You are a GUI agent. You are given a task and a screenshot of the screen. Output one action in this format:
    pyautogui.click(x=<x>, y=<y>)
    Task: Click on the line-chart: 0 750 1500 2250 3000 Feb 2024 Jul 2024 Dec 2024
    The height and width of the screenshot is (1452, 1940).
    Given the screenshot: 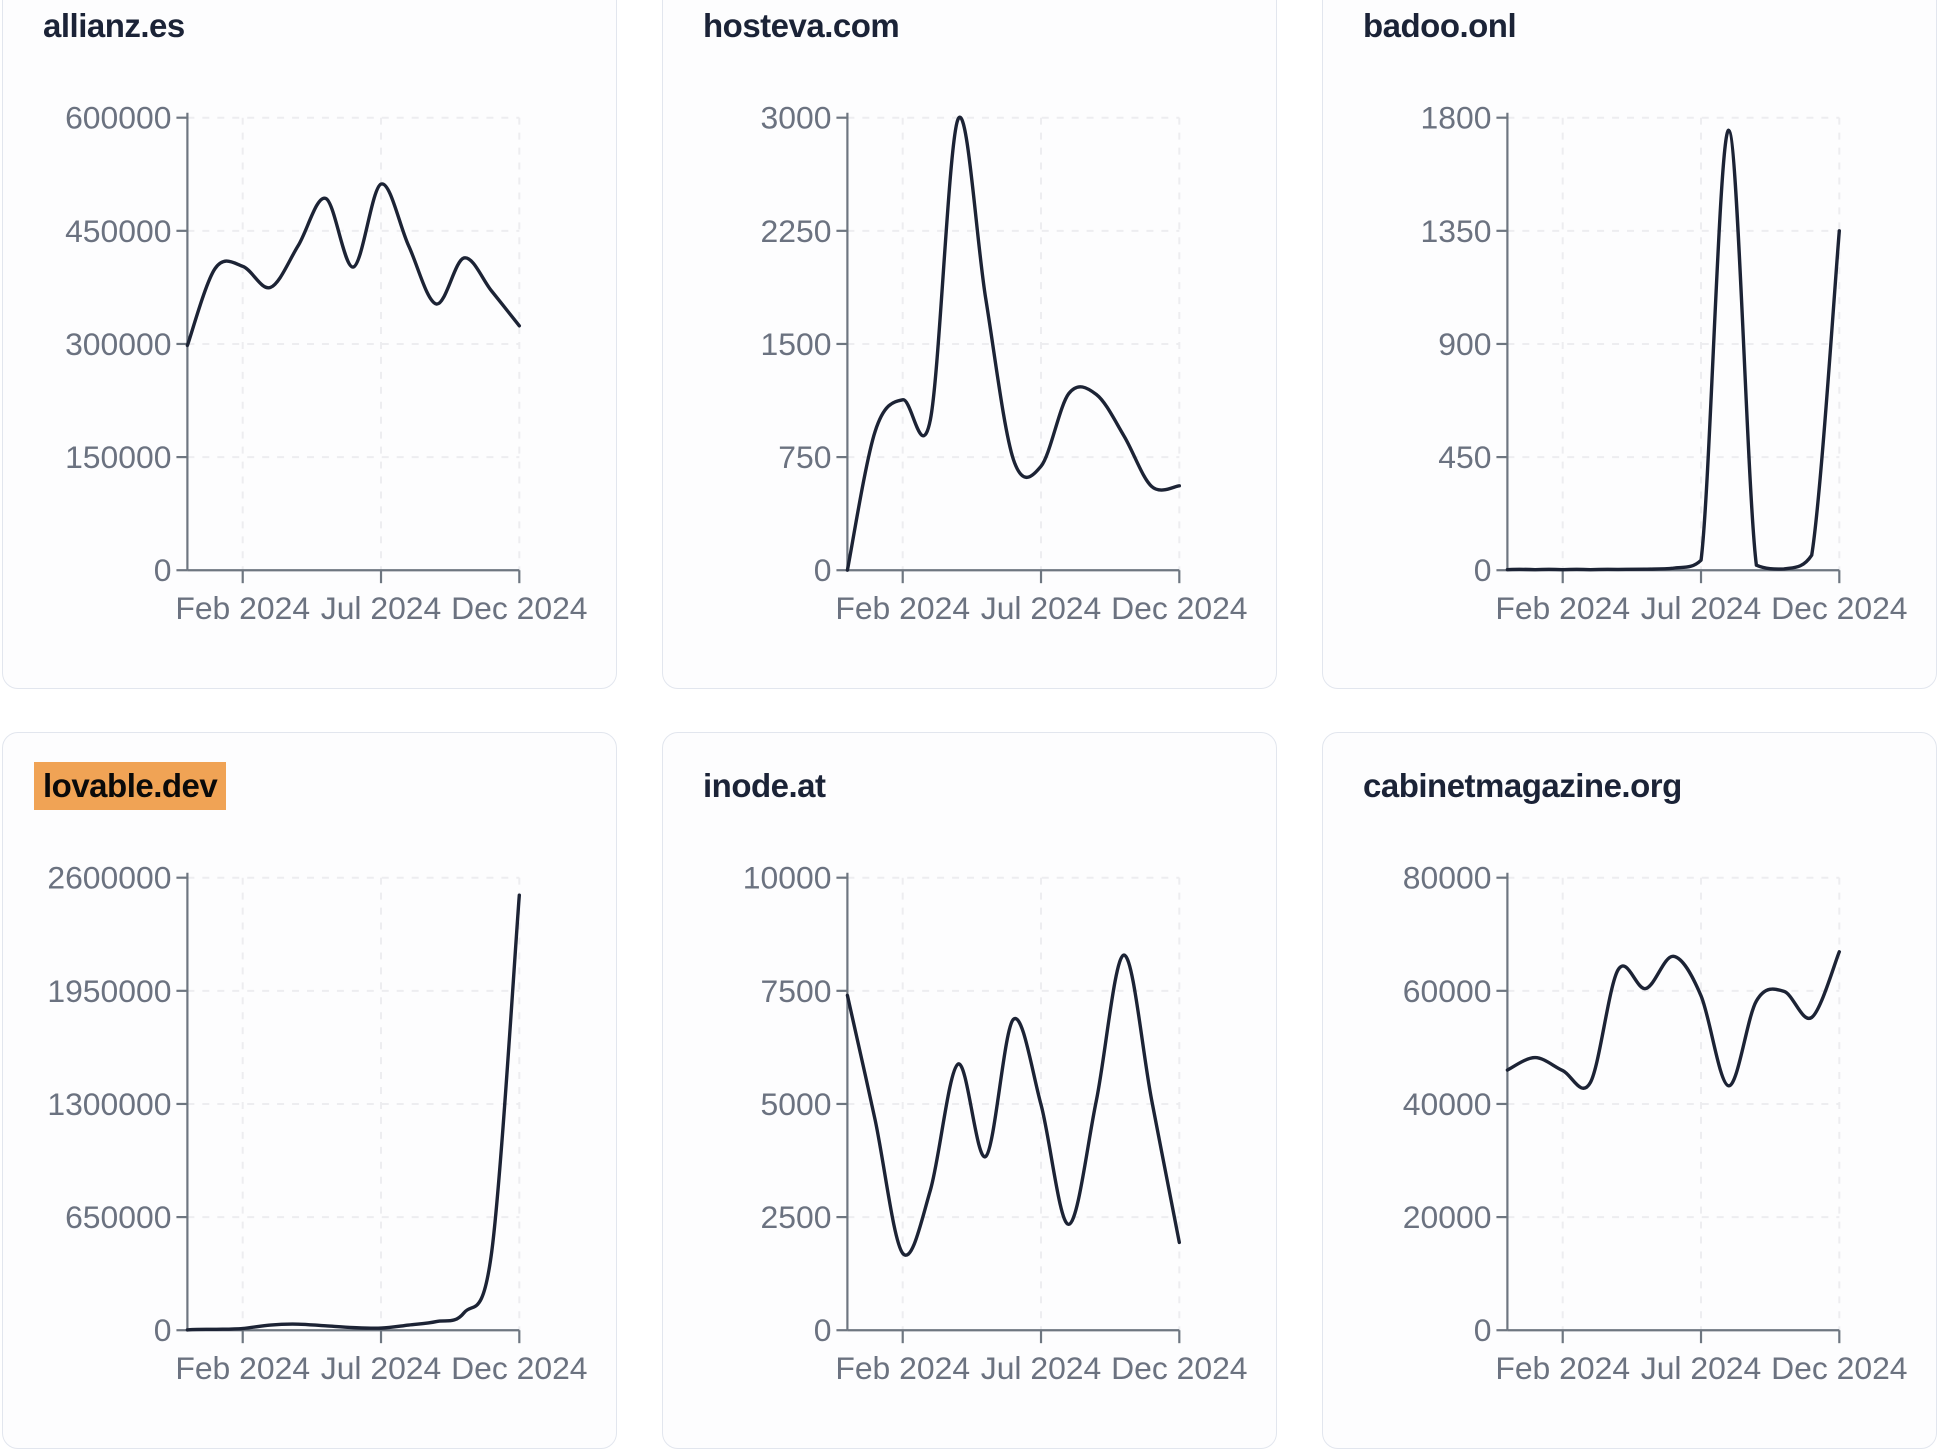 What is the action you would take?
    pyautogui.click(x=1004, y=363)
    